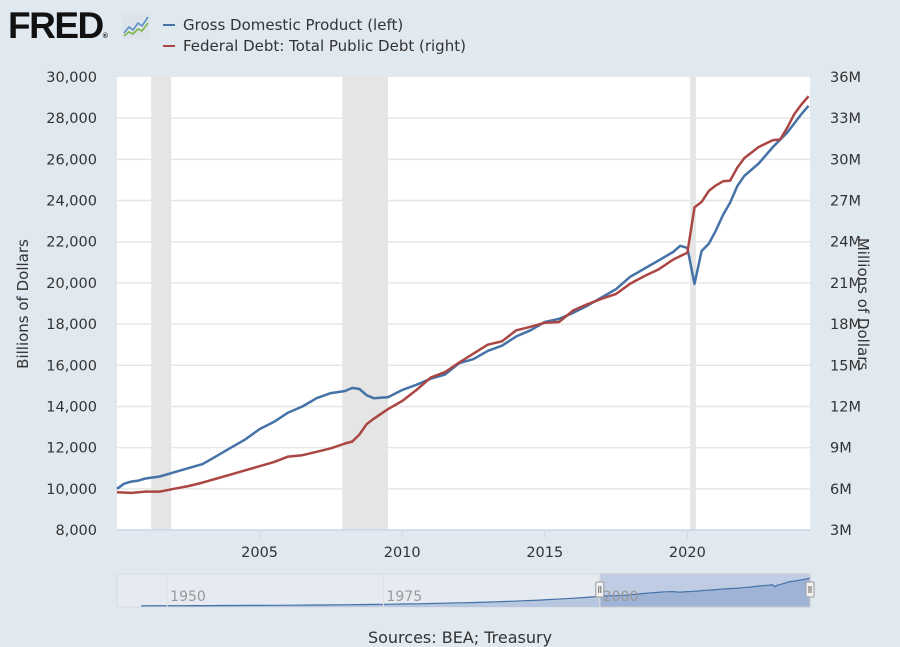 Image resolution: width=900 pixels, height=647 pixels. Describe the element at coordinates (687, 553) in the screenshot. I see `x-tick-label: 2020` at that location.